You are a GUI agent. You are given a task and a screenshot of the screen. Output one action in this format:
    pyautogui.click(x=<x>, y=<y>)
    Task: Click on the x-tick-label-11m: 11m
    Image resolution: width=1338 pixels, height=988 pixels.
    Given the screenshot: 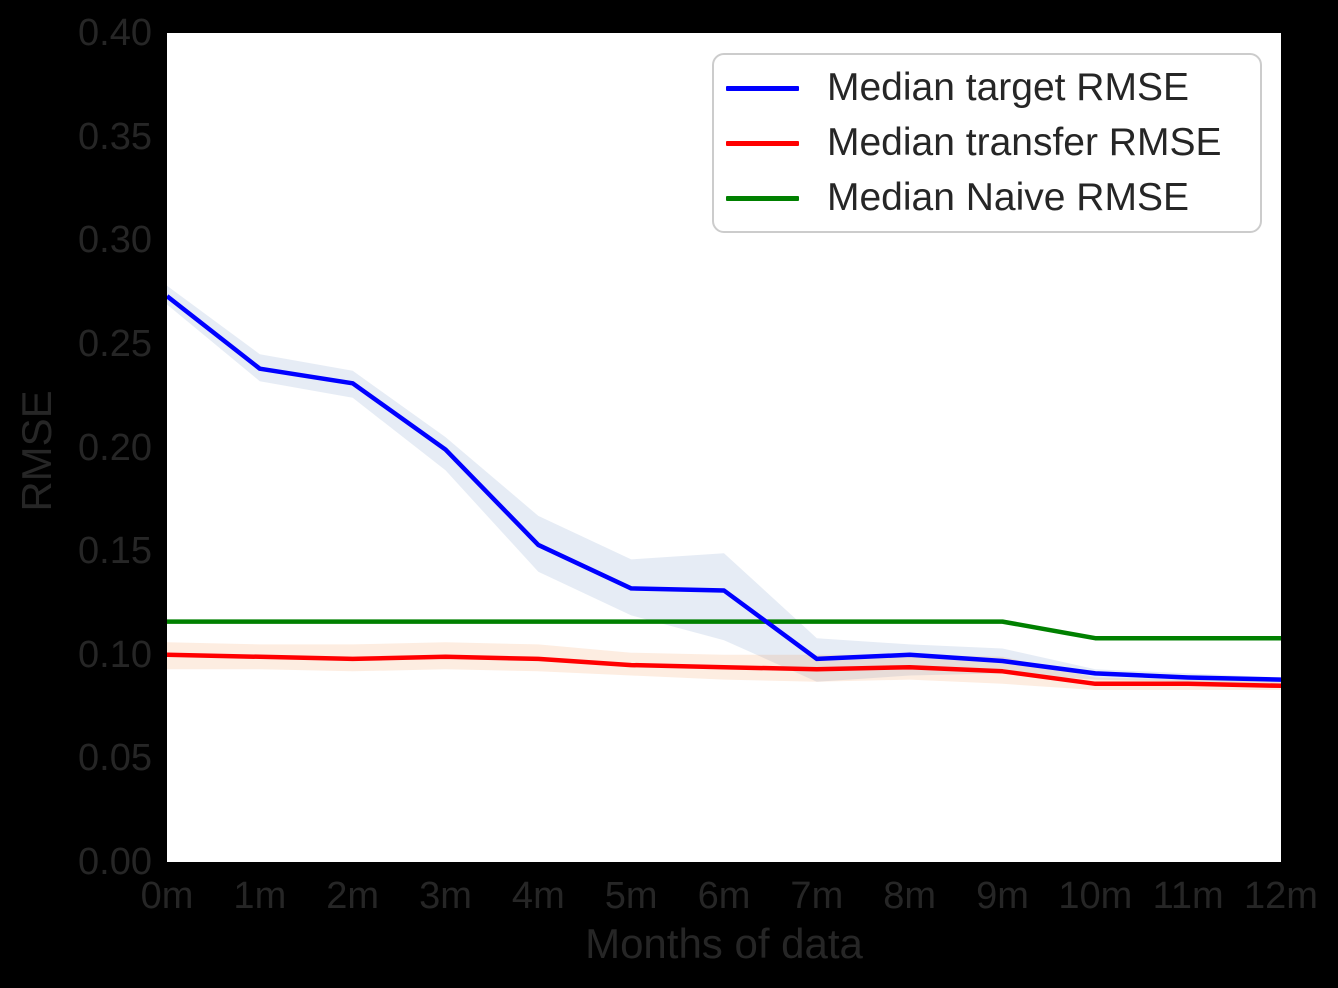 What is the action you would take?
    pyautogui.click(x=1188, y=896)
    